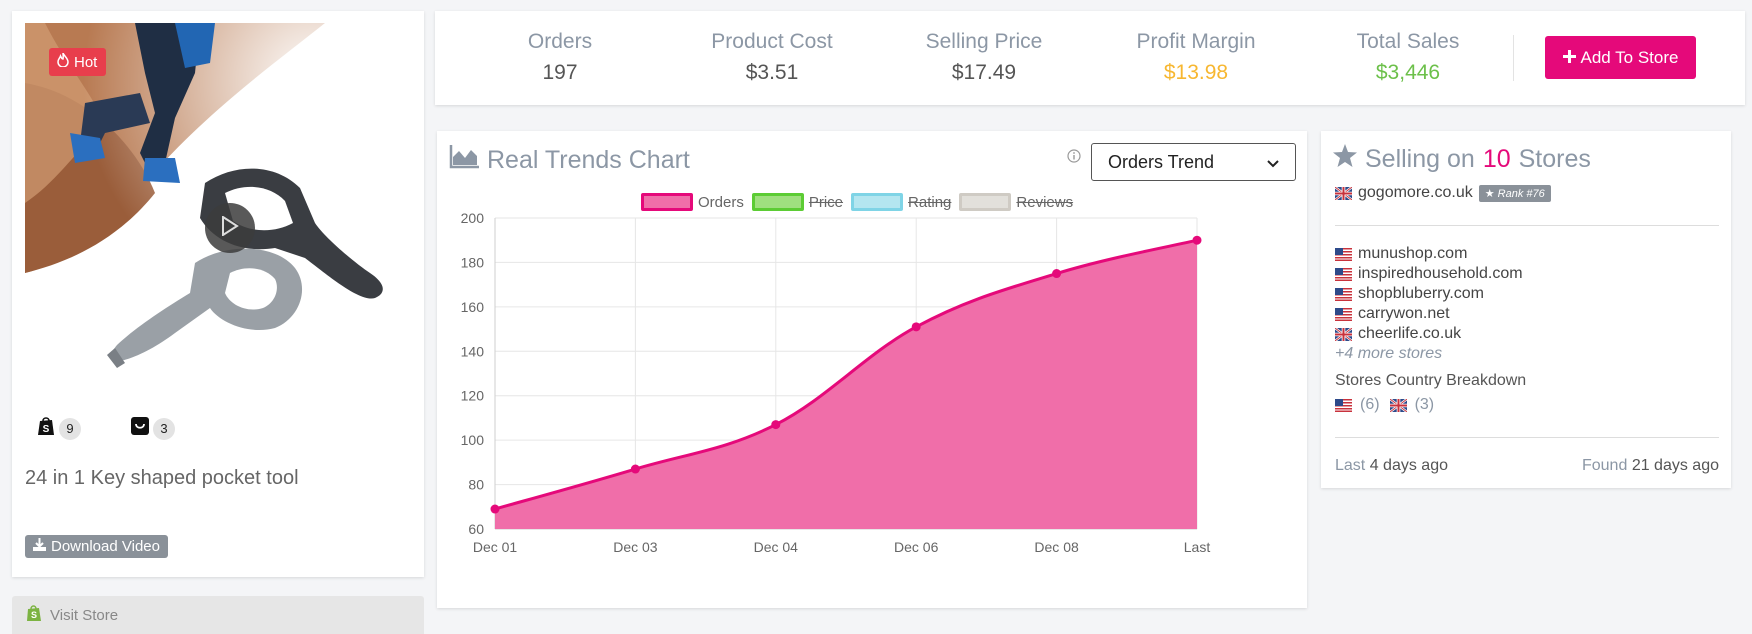 The image size is (1752, 634). Describe the element at coordinates (84, 615) in the screenshot. I see `visit-store-label: Visit Store` at that location.